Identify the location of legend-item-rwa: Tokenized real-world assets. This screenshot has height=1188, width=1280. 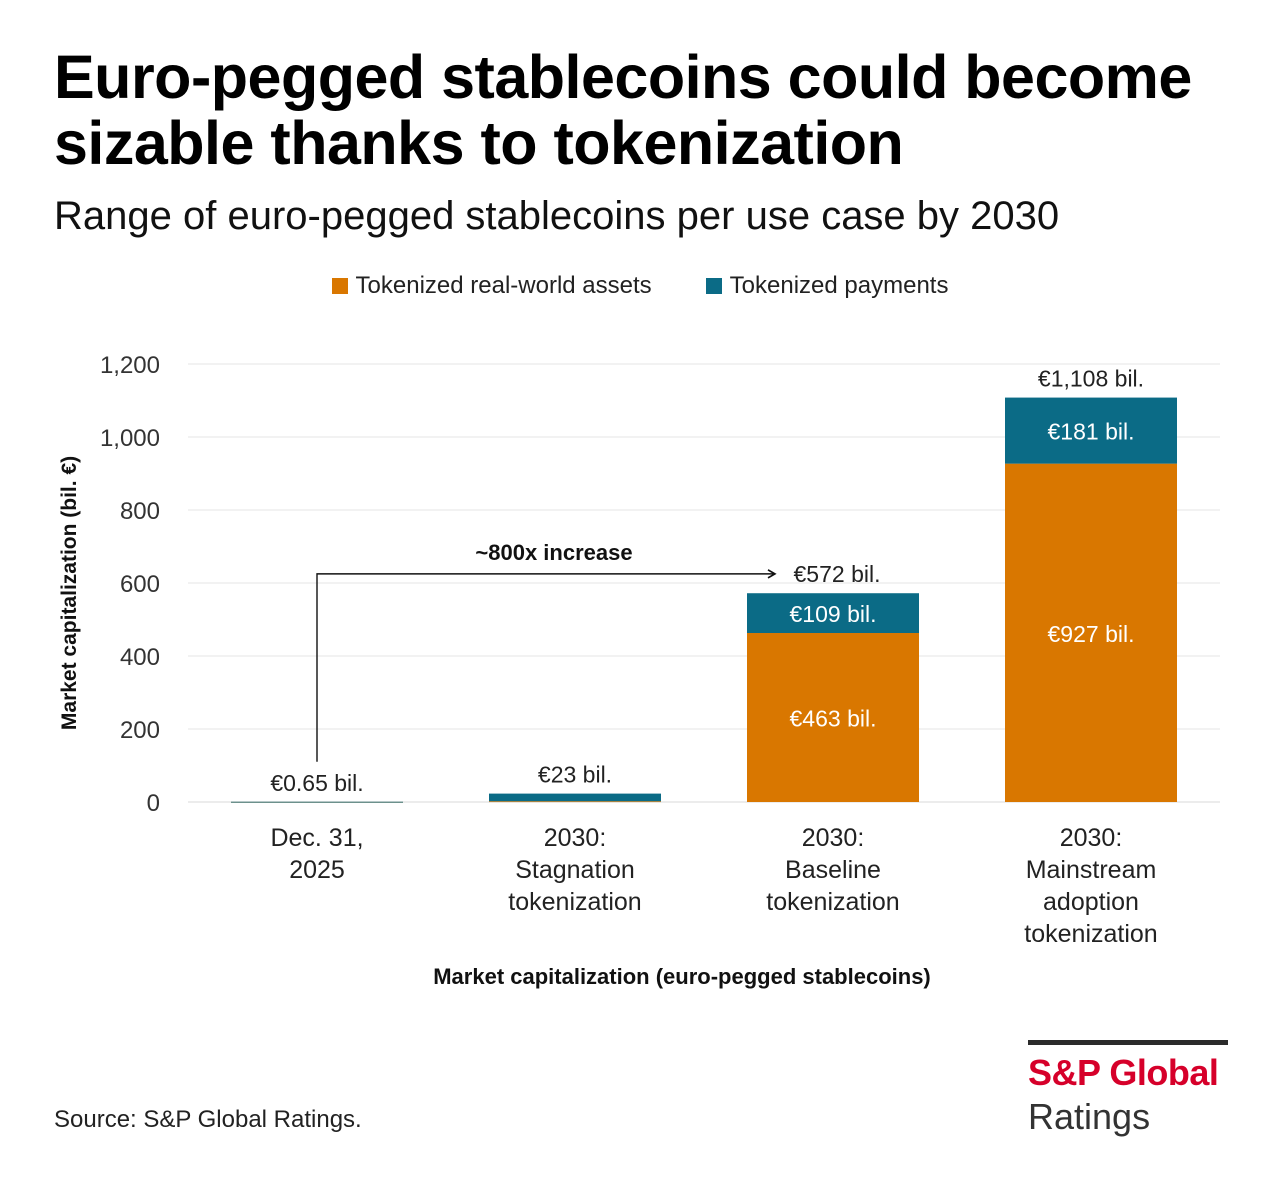
(491, 286).